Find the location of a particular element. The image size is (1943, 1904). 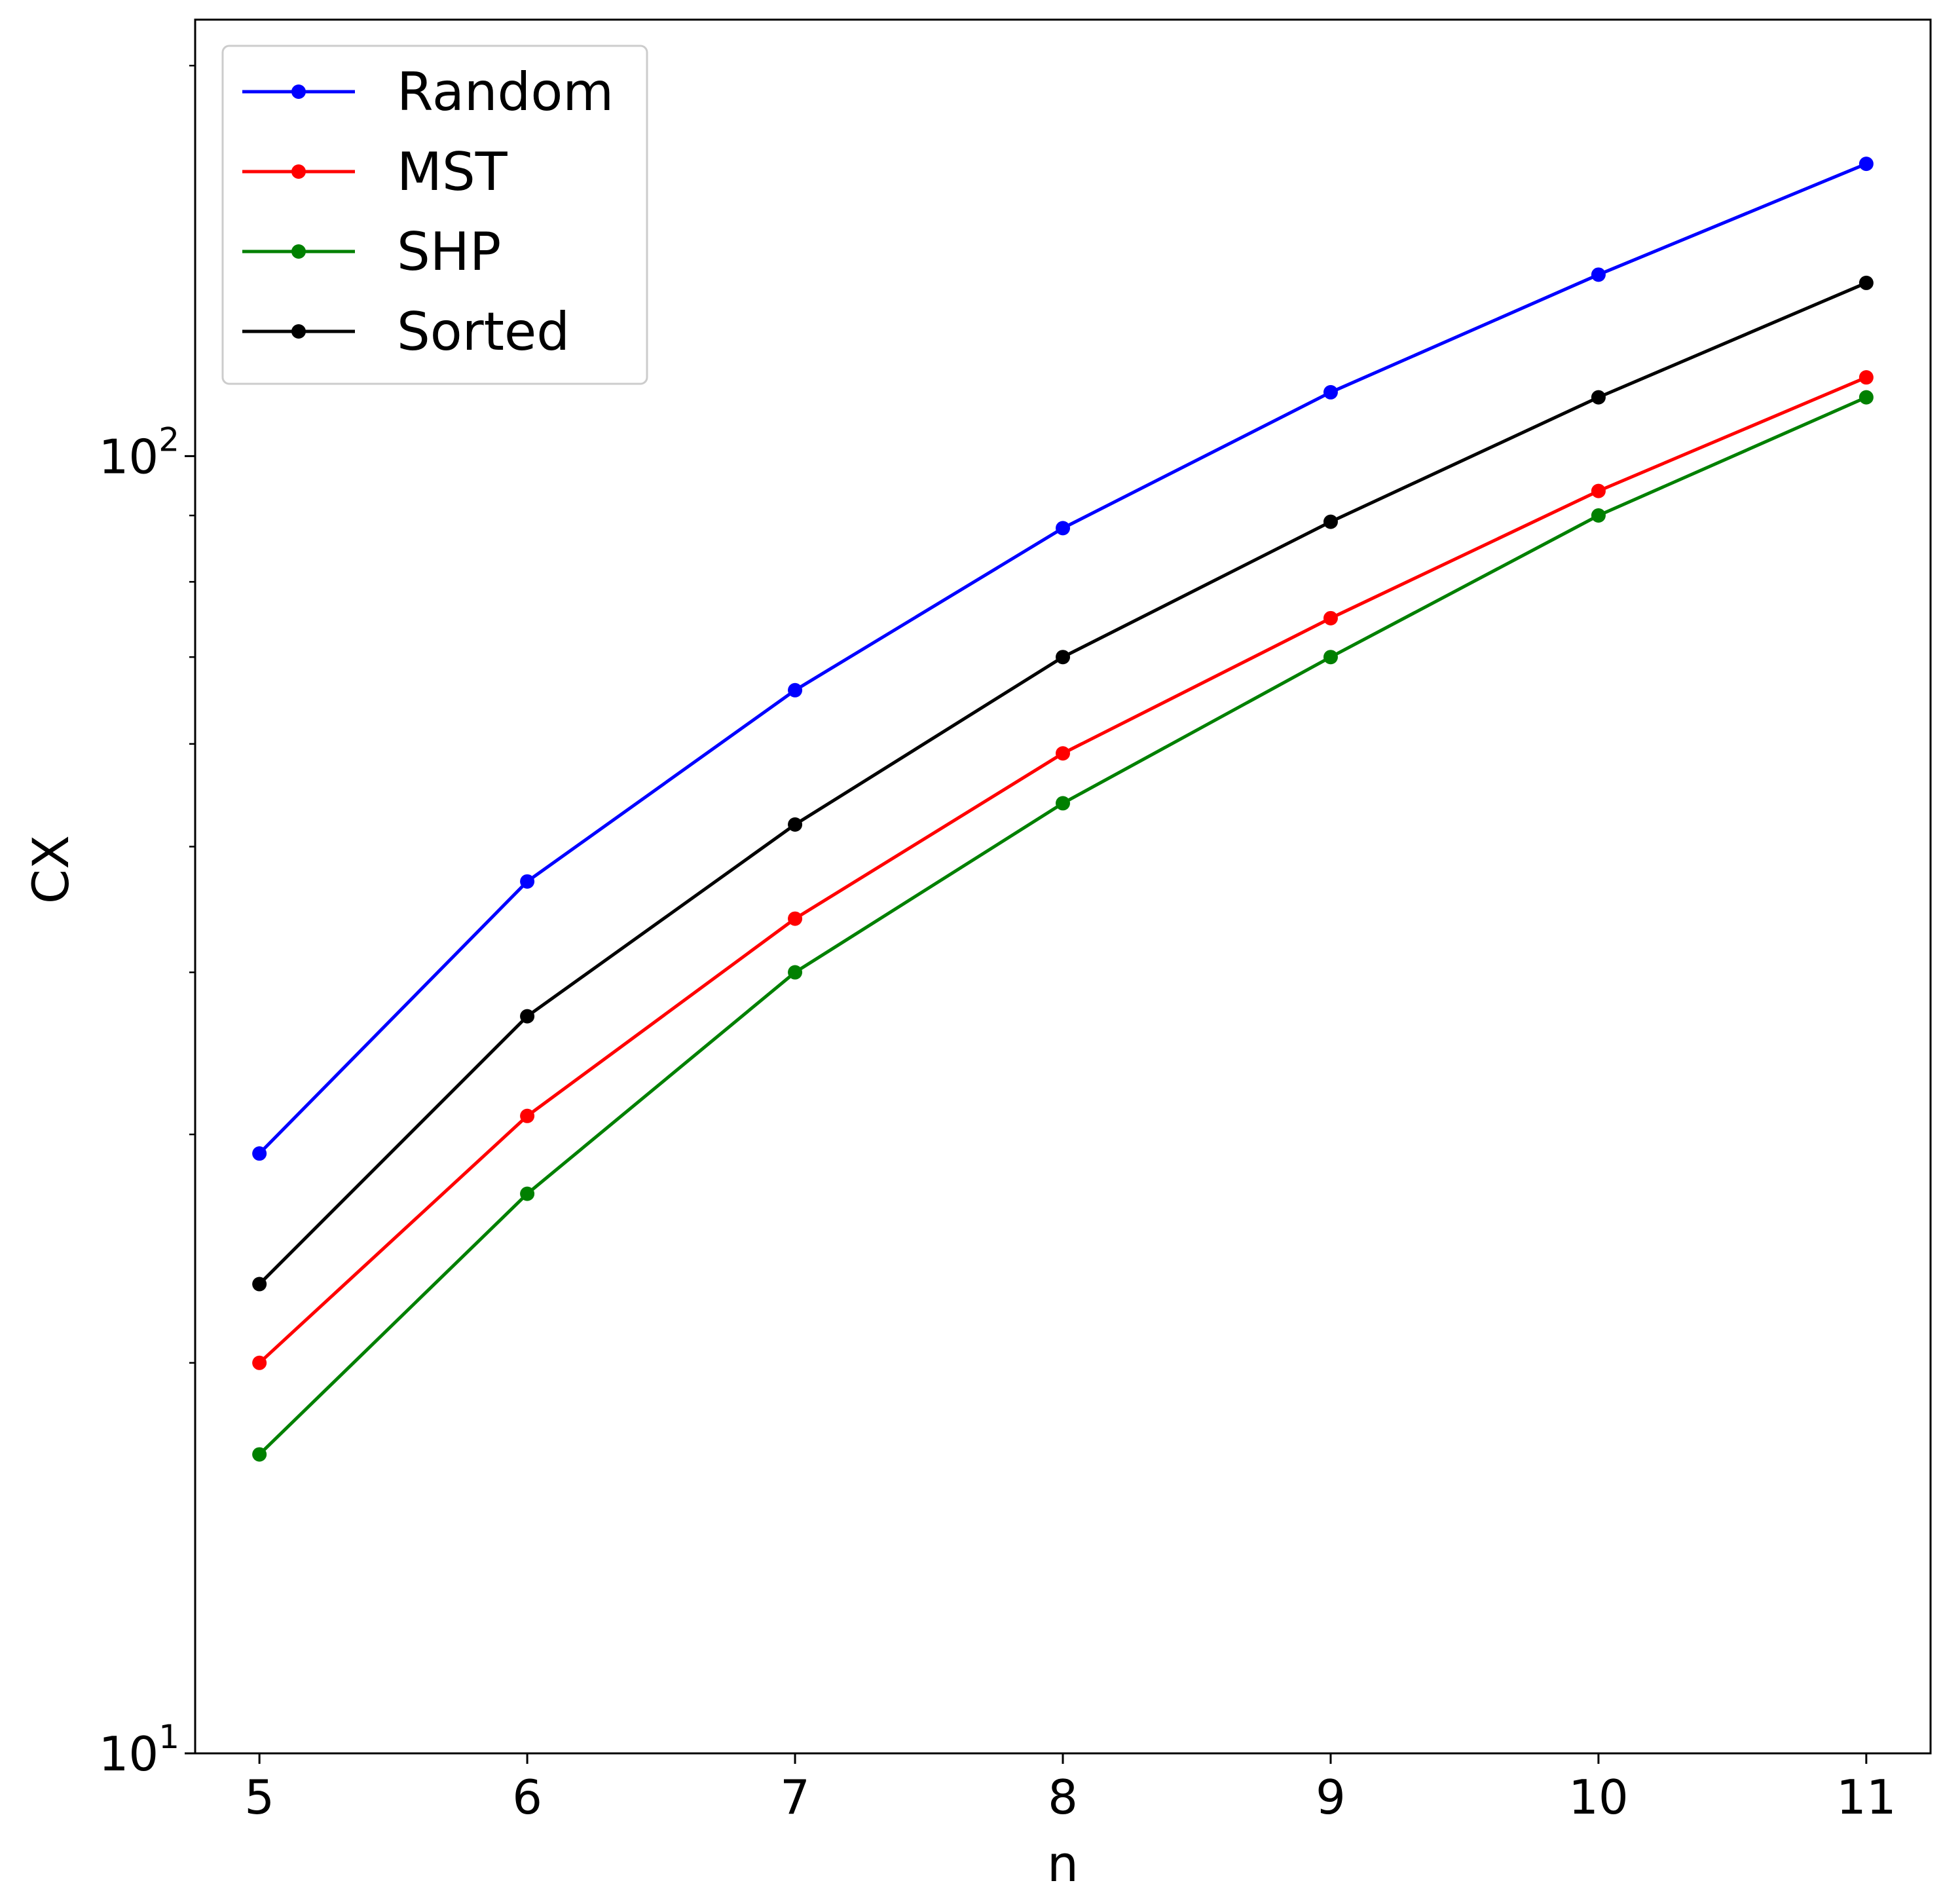

legend-label: MST is located at coordinates (452, 171).